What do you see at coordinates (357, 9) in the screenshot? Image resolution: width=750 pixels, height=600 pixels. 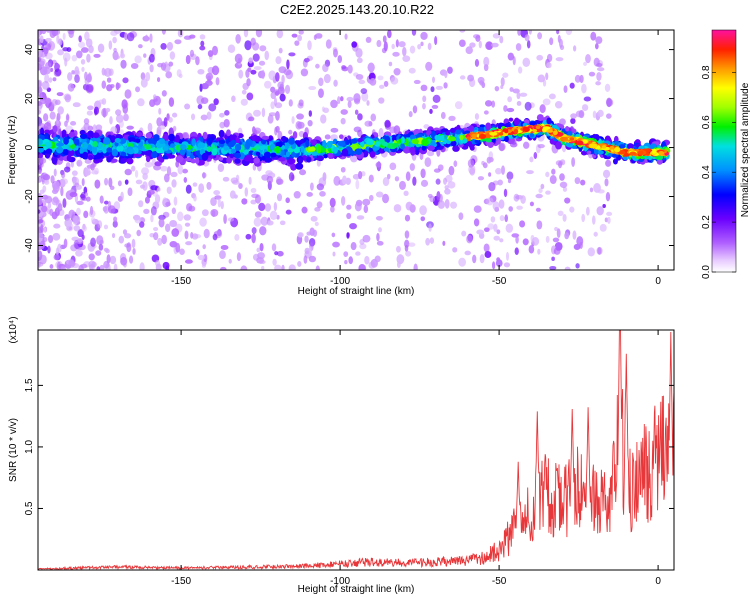 I see `chart-title: C2E2.2025.143.20.10.R22` at bounding box center [357, 9].